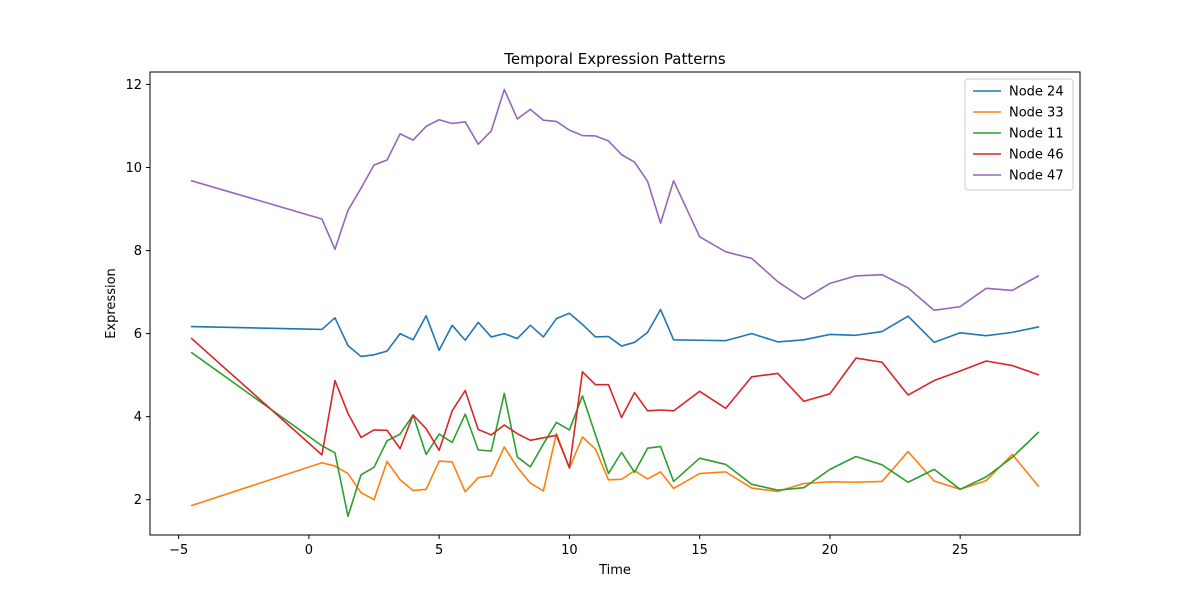 This screenshot has width=1200, height=600. Describe the element at coordinates (830, 550) in the screenshot. I see `x-tick-label: 20` at that location.